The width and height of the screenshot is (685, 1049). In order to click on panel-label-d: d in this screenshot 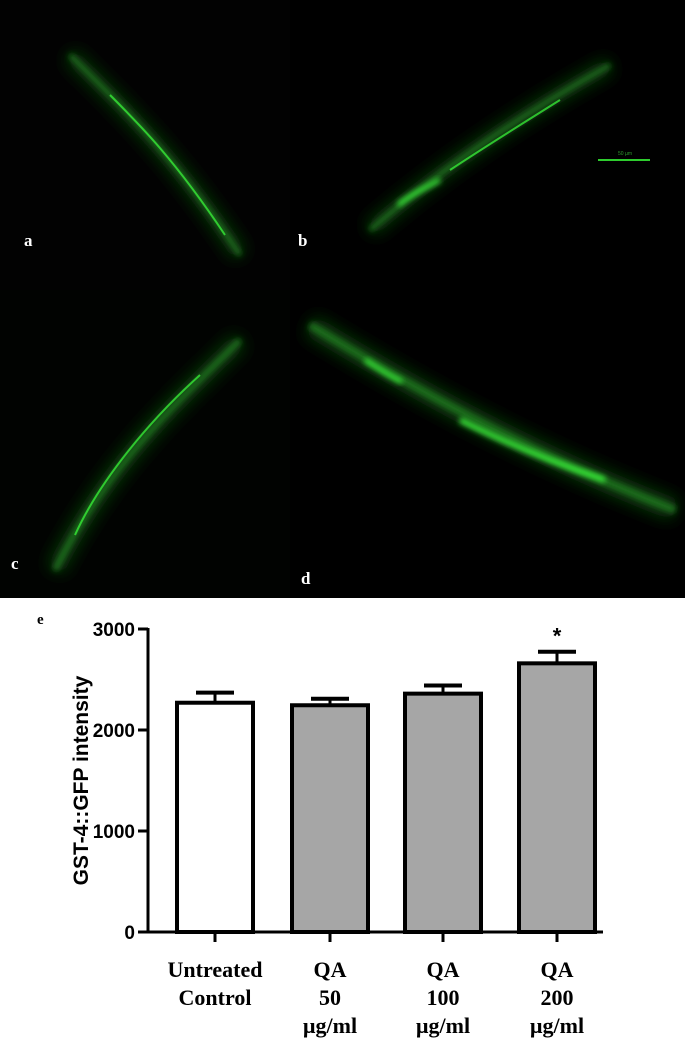, I will do `click(306, 578)`.